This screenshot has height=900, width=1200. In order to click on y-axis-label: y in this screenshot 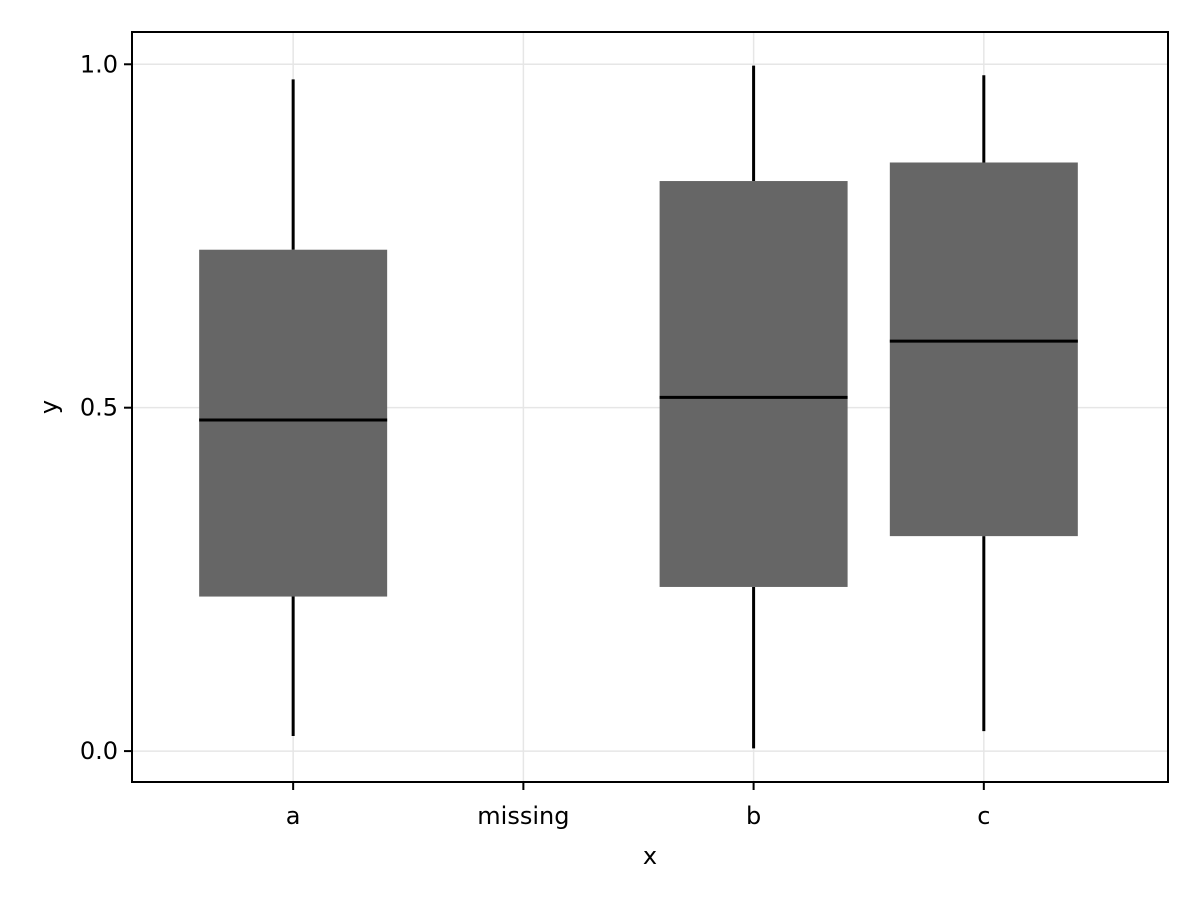, I will do `click(49, 407)`.